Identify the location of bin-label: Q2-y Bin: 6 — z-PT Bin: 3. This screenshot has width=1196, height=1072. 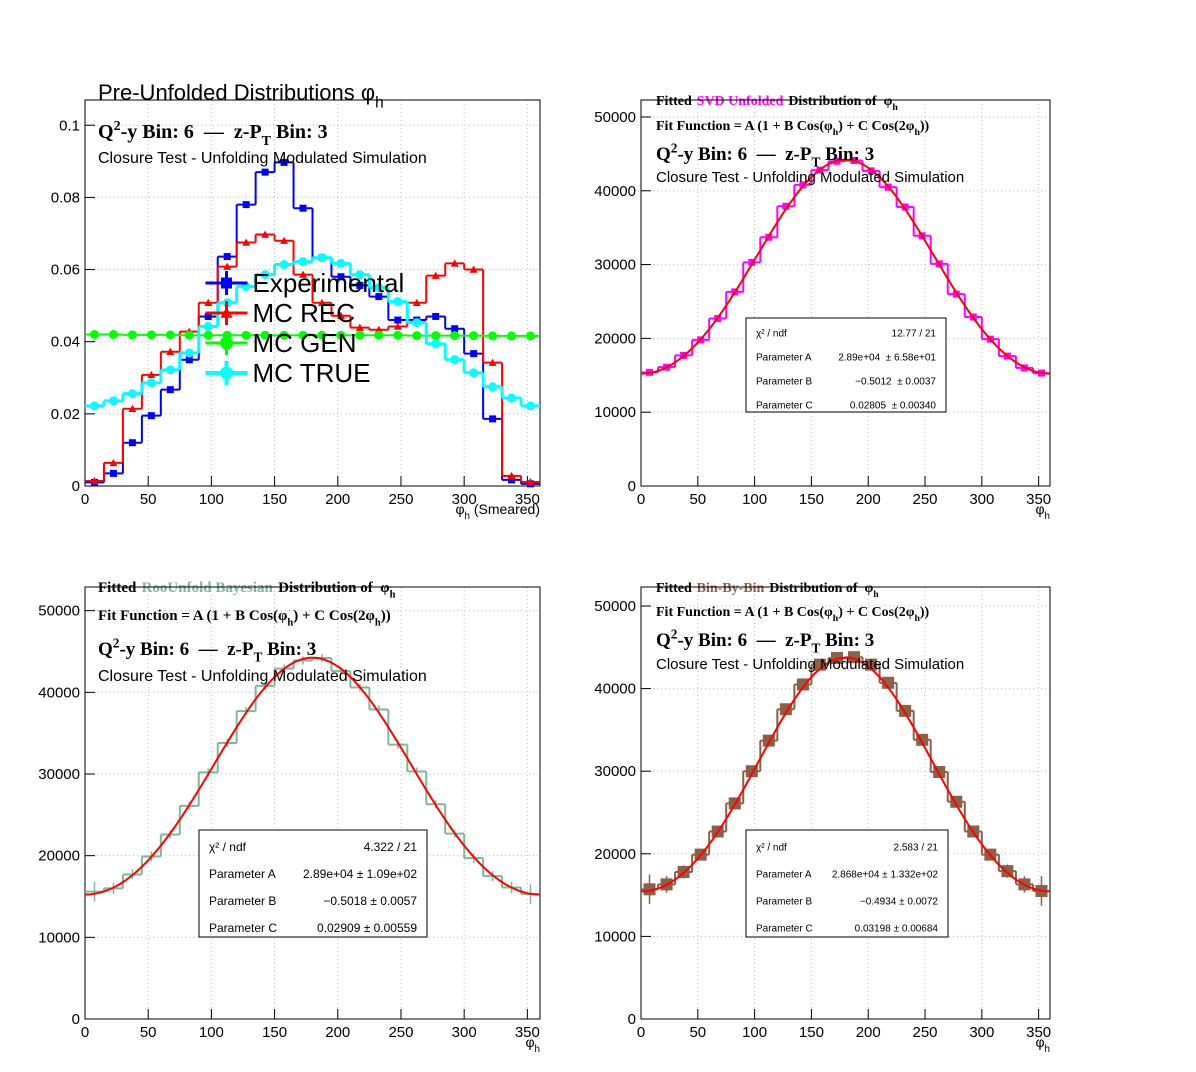
(765, 640).